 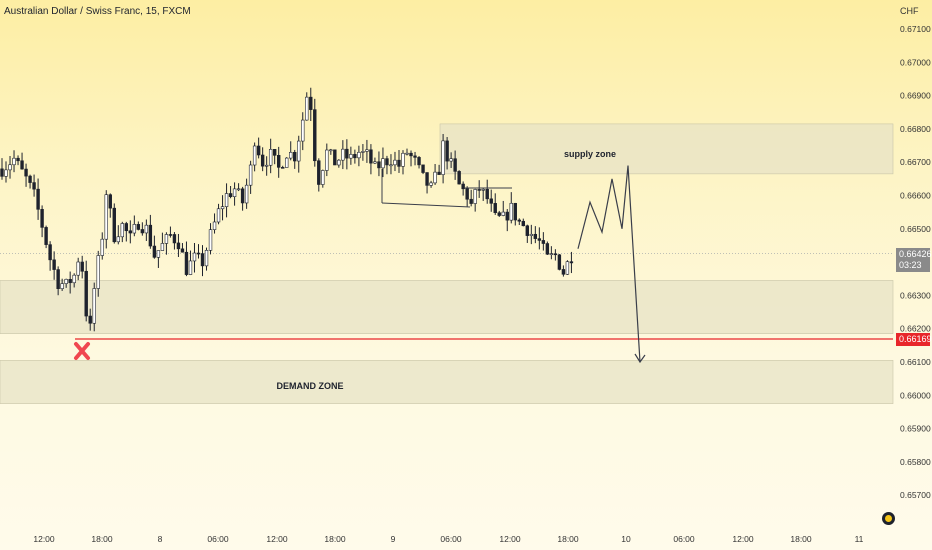 I want to click on drawn-line, so click(x=426, y=205).